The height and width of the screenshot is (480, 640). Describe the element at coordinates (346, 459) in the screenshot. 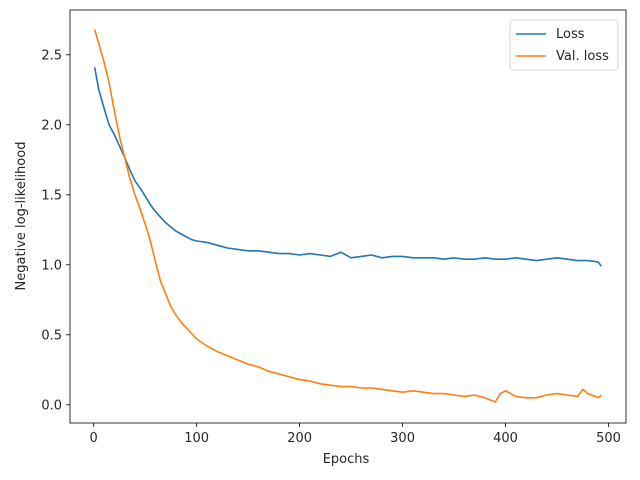

I see `x-axis-label: Epochs` at that location.